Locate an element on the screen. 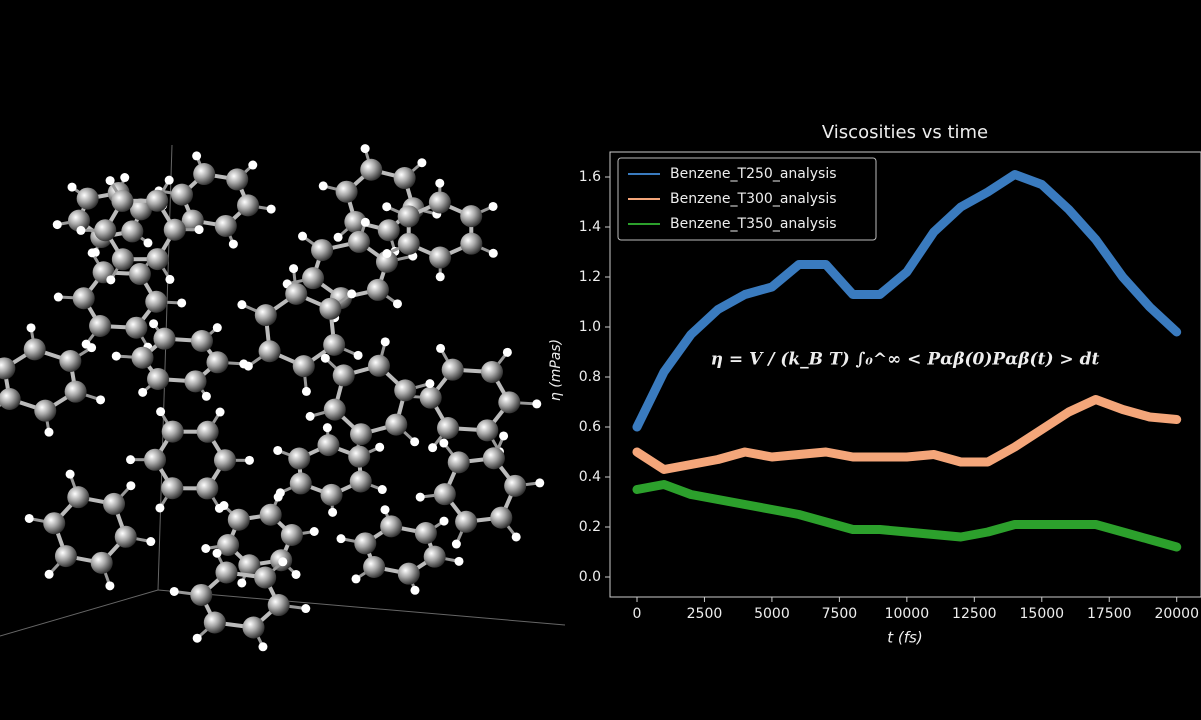  y-tick-label: 0.2 is located at coordinates (590, 527).